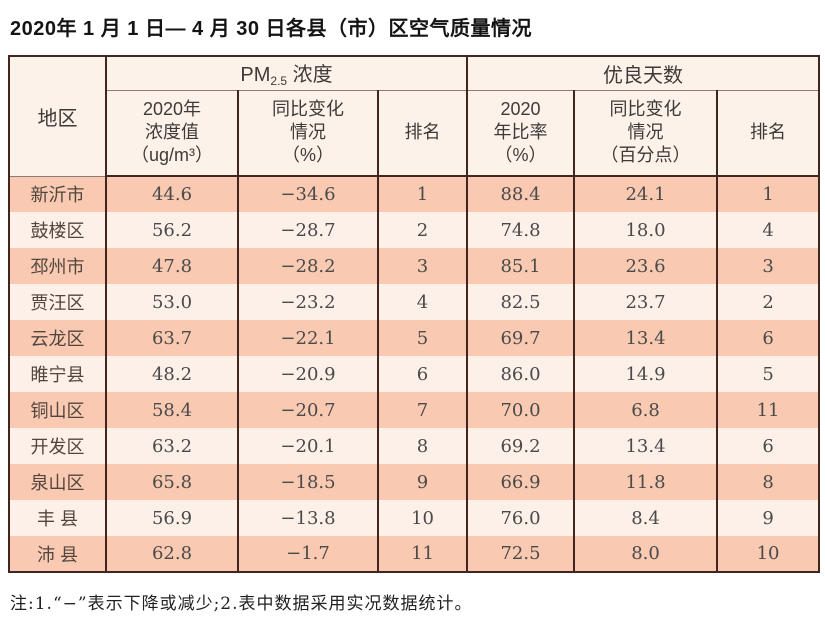  Describe the element at coordinates (646, 410) in the screenshot. I see `good-change-cell: 6.8` at that location.